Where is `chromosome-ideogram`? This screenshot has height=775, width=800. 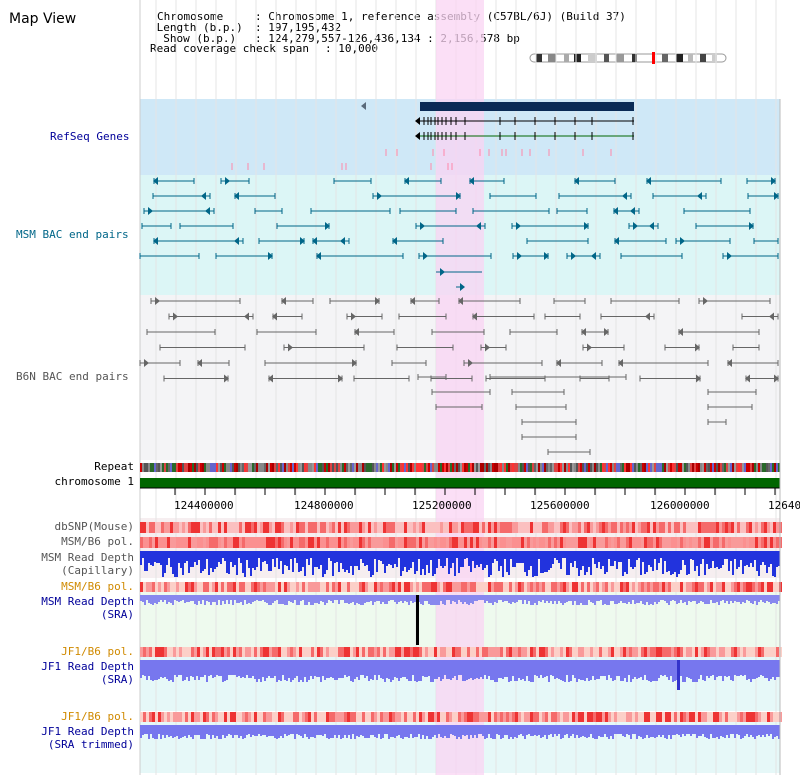 chromosome-ideogram is located at coordinates (628, 58).